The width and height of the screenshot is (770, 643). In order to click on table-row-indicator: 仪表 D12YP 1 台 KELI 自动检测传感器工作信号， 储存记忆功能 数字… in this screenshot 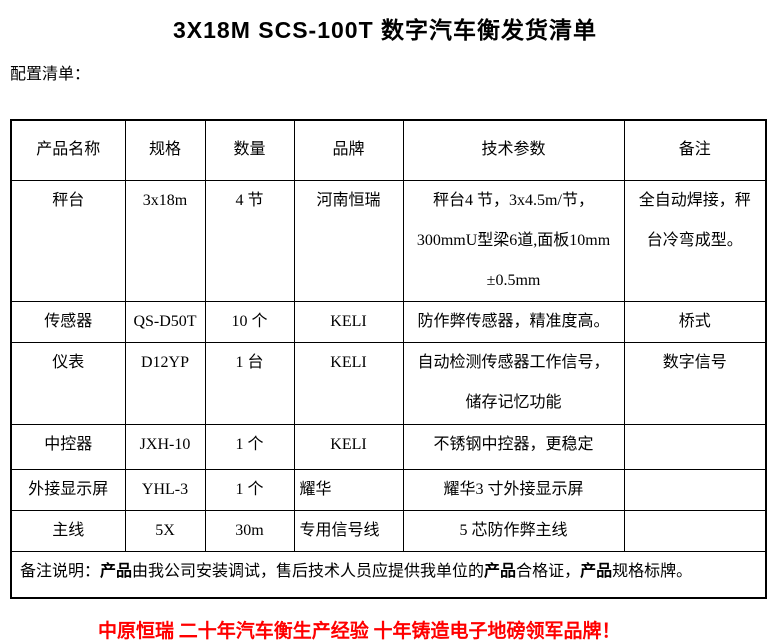, I will do `click(388, 383)`.